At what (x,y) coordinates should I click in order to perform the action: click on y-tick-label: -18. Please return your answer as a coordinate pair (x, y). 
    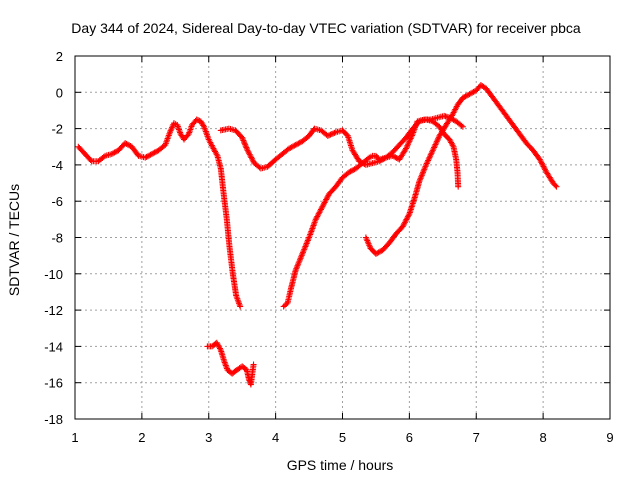
    Looking at the image, I should click on (53, 419).